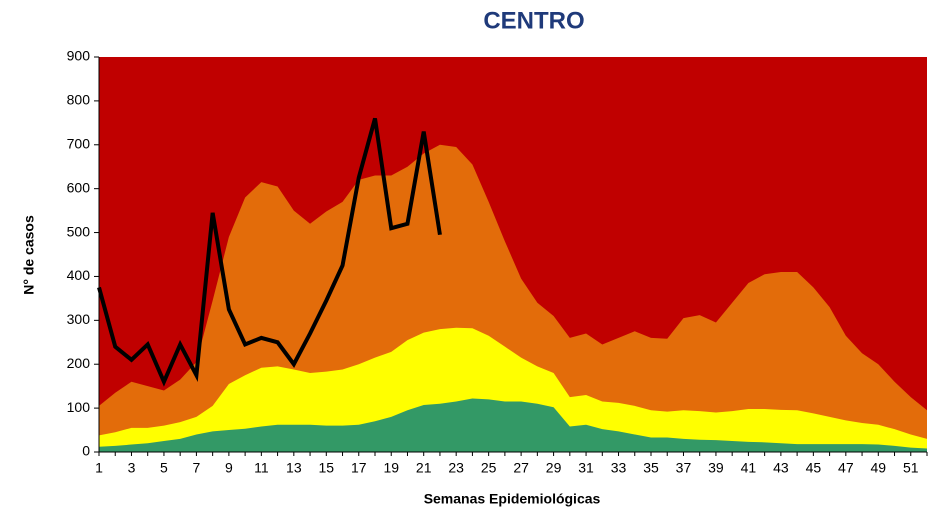 Image resolution: width=928 pixels, height=513 pixels. Describe the element at coordinates (586, 468) in the screenshot. I see `x-tick-label: 31` at that location.